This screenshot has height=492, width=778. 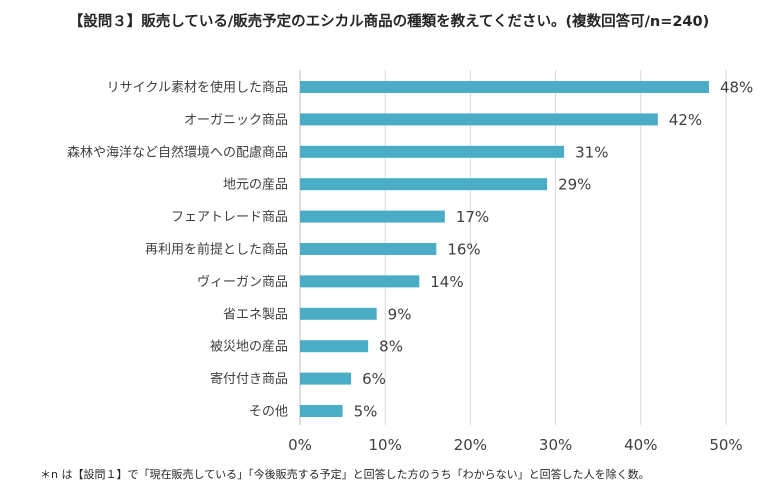 I want to click on data-label: 14%, so click(x=446, y=282).